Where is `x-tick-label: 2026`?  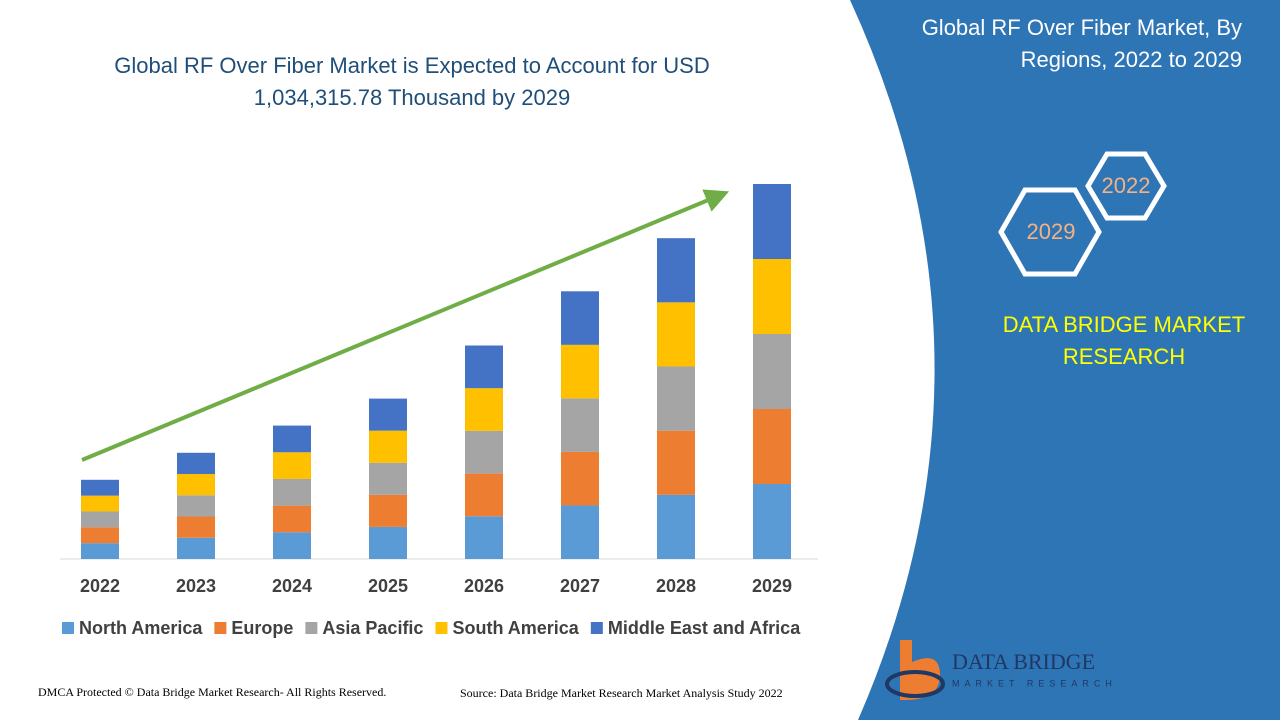 x-tick-label: 2026 is located at coordinates (484, 586).